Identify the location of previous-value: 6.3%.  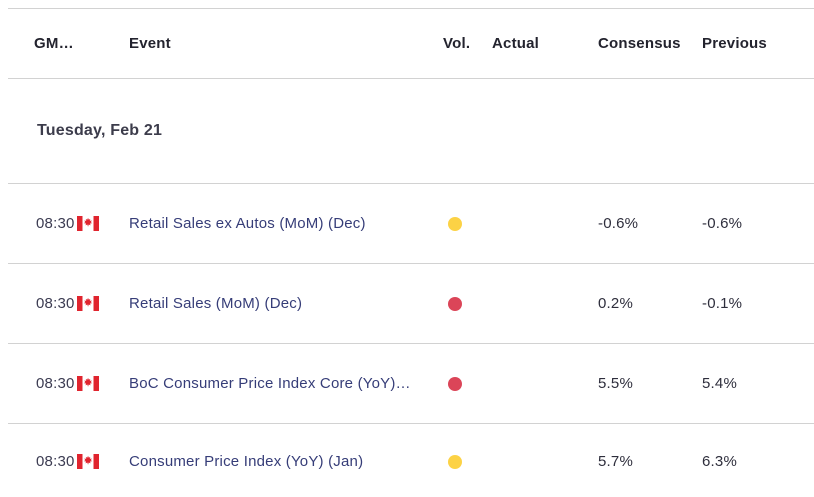
(719, 461).